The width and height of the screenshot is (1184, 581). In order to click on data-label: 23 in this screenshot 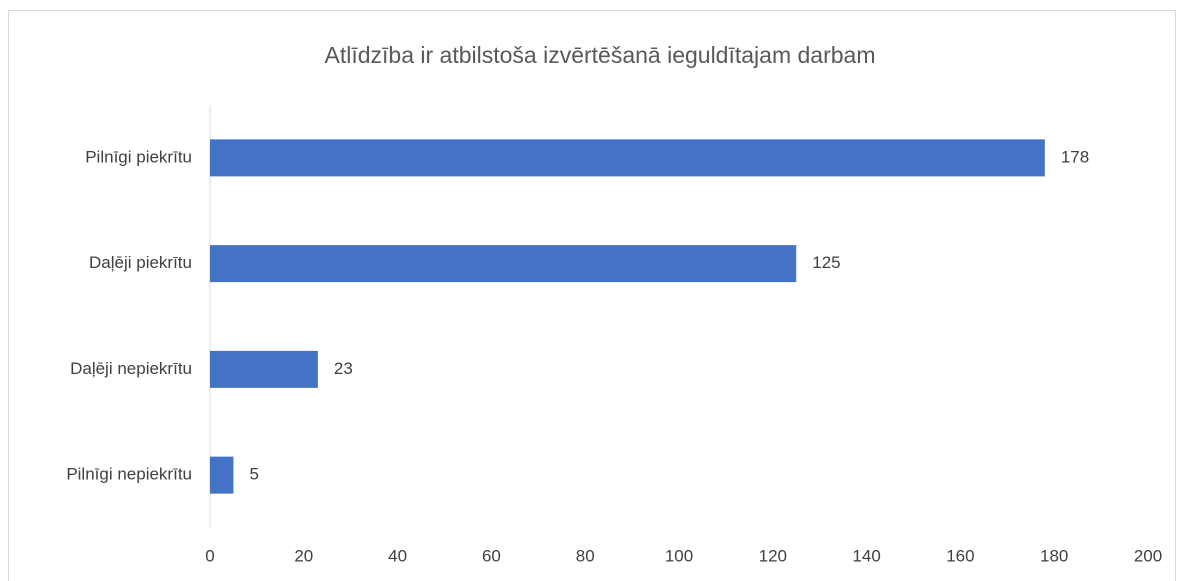, I will do `click(343, 368)`.